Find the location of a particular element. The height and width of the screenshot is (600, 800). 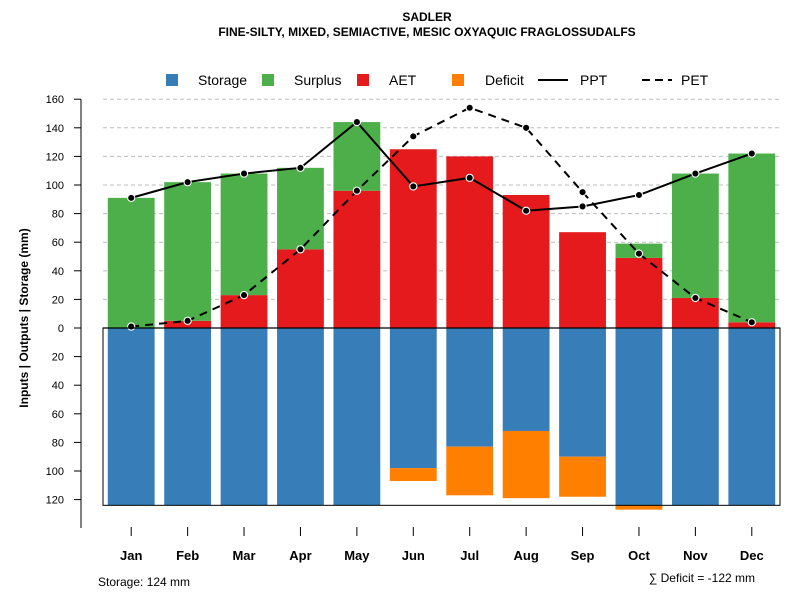

legend-label: Storage is located at coordinates (222, 80).